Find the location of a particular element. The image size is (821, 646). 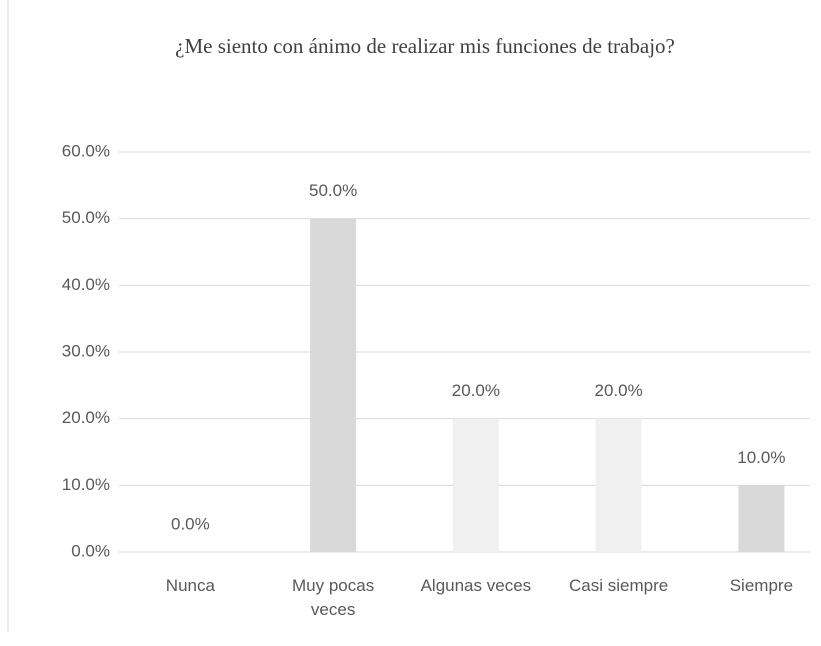

data-label: 10.0% is located at coordinates (761, 457).